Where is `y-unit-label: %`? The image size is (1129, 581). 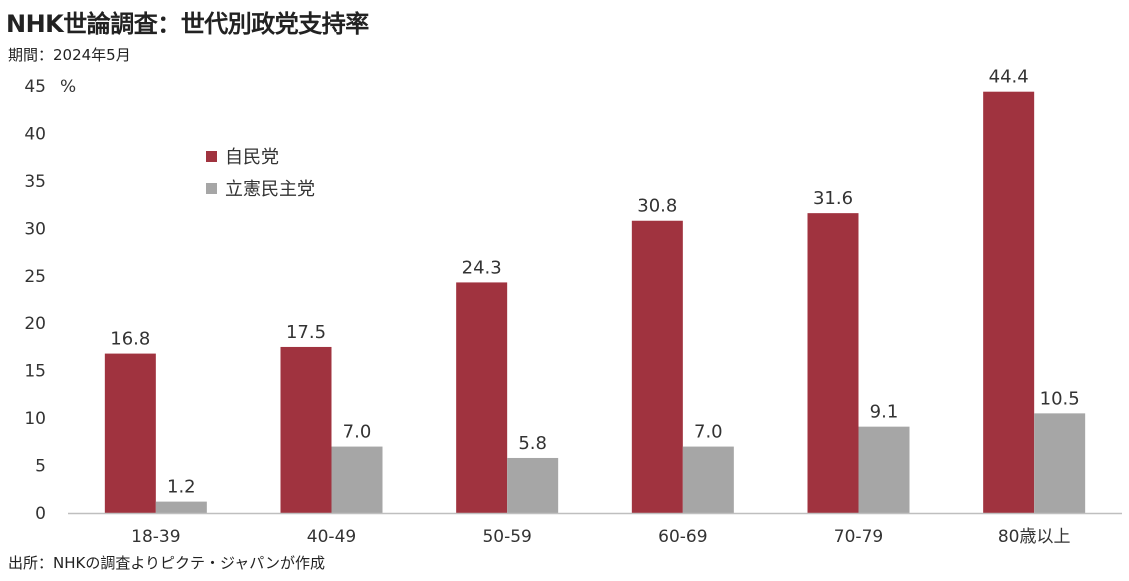
y-unit-label: % is located at coordinates (68, 87).